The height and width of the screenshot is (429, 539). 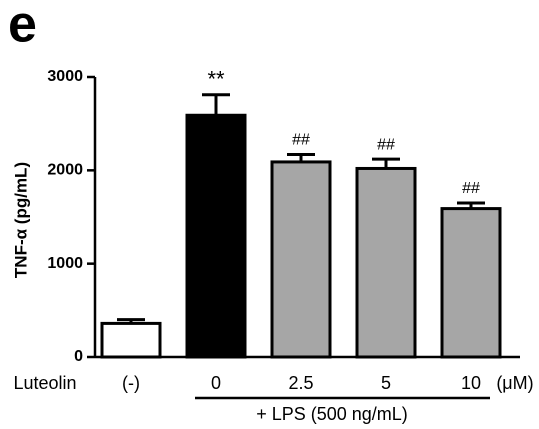 What do you see at coordinates (78, 356) in the screenshot?
I see `y-tick-label: 0` at bounding box center [78, 356].